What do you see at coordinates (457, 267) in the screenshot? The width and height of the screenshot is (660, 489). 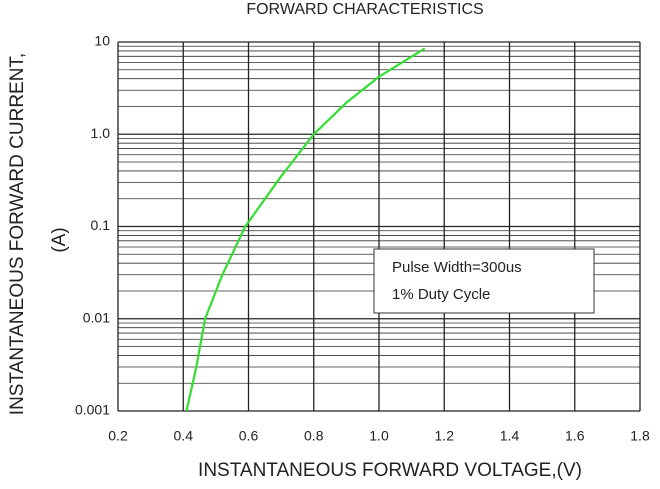 I see `annotation: Pulse Width=300us` at bounding box center [457, 267].